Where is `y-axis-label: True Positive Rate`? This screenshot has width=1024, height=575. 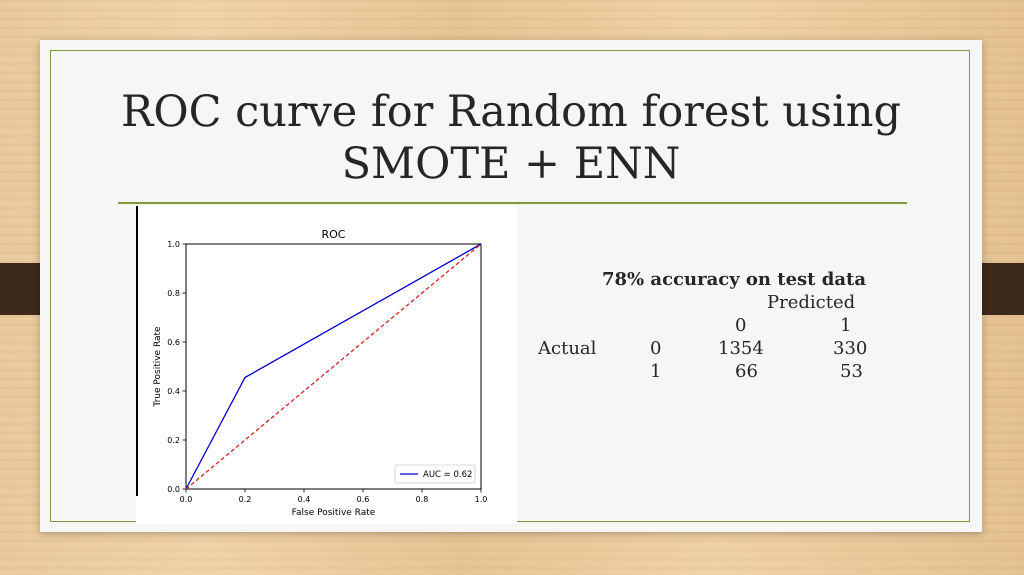
y-axis-label: True Positive Rate is located at coordinates (158, 367).